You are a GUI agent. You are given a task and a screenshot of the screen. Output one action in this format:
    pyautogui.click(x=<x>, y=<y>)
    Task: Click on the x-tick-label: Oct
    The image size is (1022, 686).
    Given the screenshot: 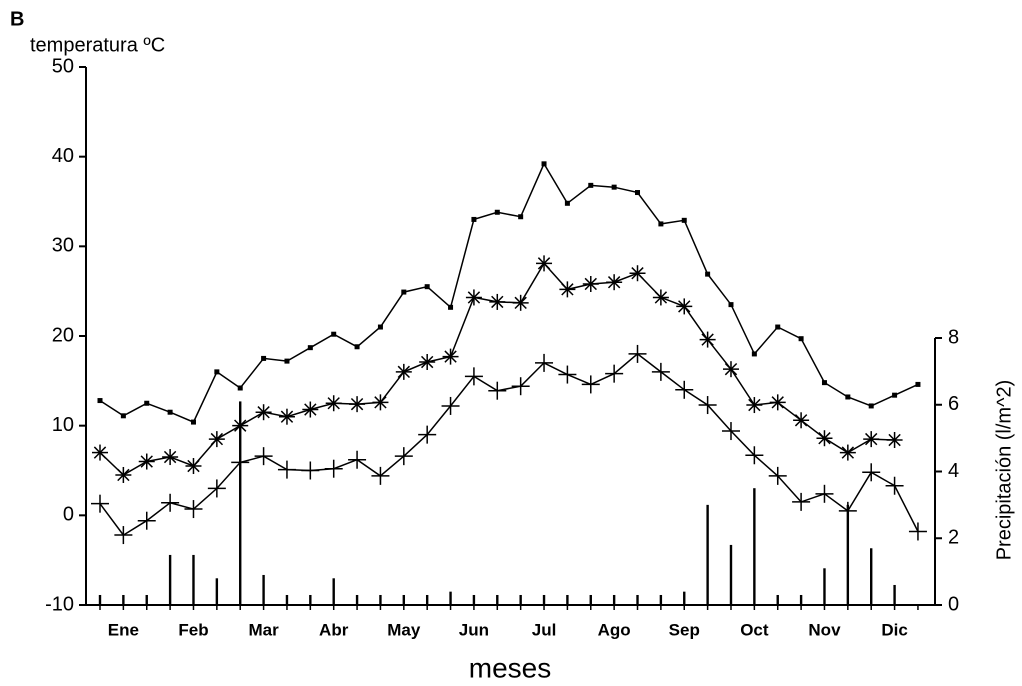 What is the action you would take?
    pyautogui.click(x=754, y=629)
    